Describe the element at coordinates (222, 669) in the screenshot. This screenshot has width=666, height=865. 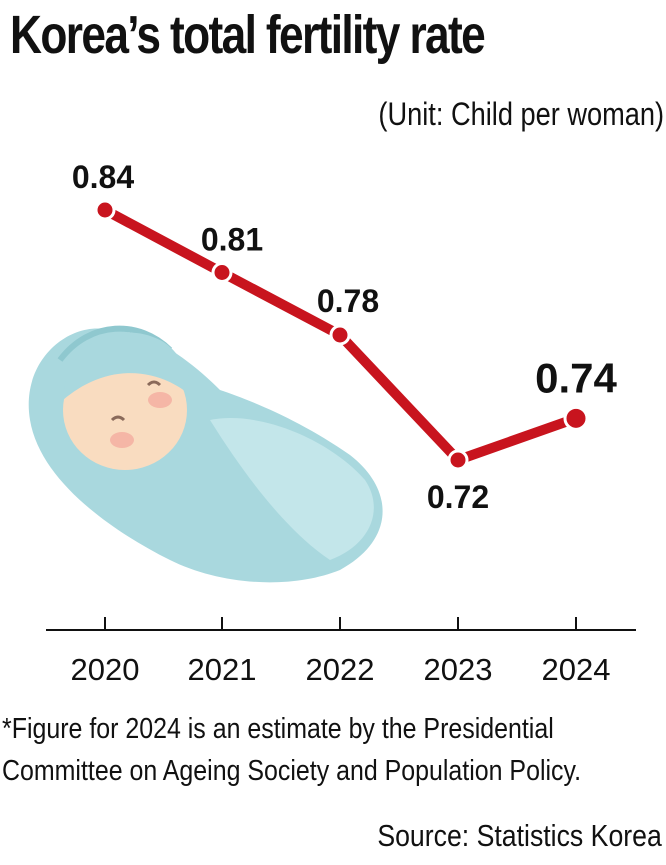
I see `x-tick-label-2021: 2021` at that location.